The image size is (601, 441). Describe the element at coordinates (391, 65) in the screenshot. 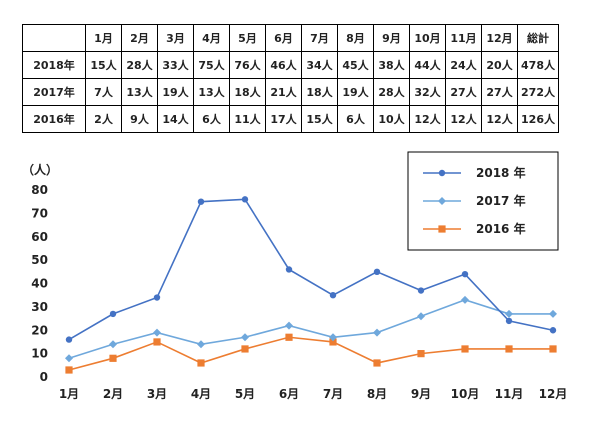

I see `table-cell: 38人` at that location.